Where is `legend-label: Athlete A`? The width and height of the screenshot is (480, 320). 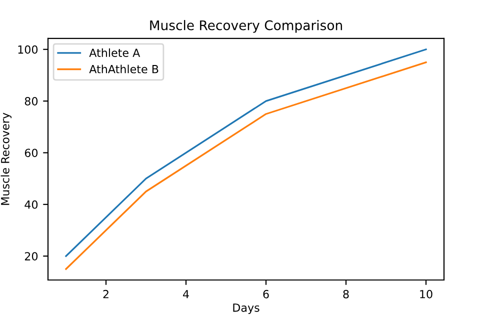 legend-label: Athlete A is located at coordinates (114, 52).